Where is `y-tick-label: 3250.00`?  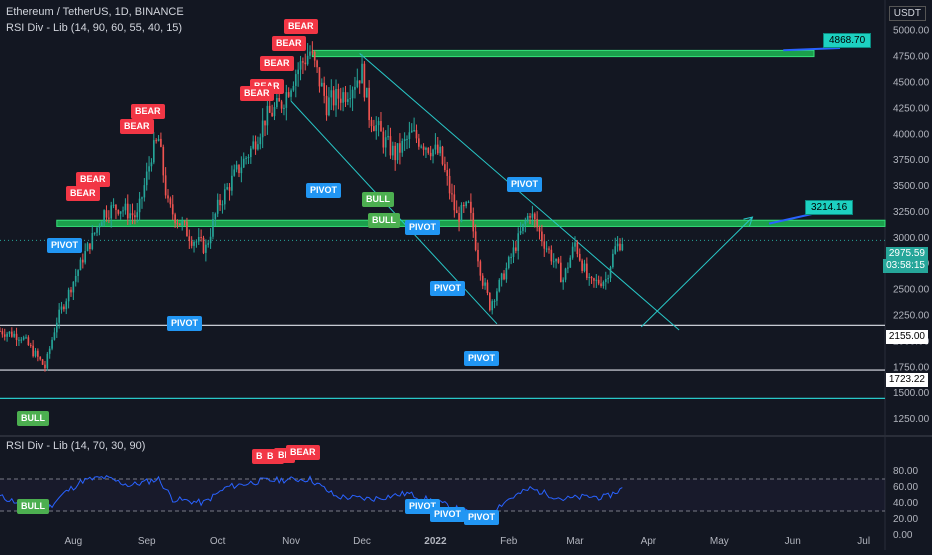
y-tick-label: 3250.00 is located at coordinates (911, 212).